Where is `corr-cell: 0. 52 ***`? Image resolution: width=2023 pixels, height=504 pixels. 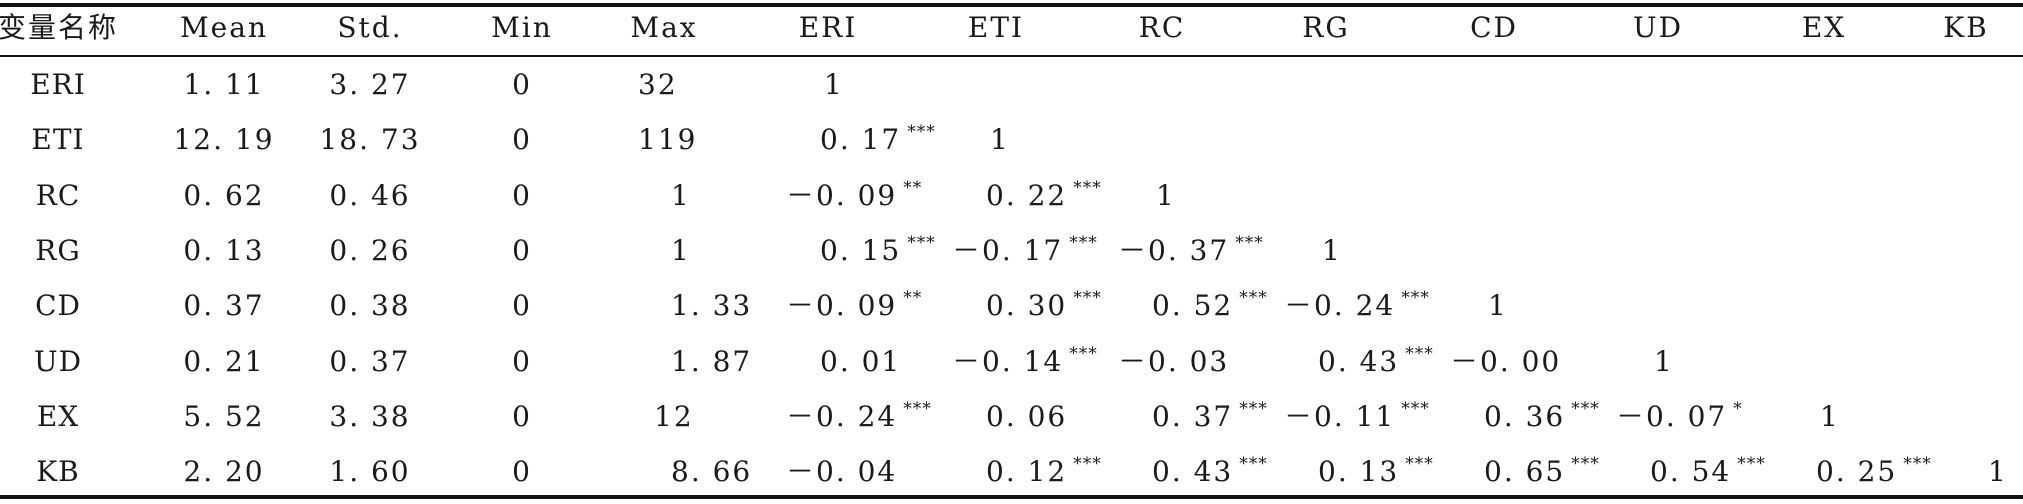
corr-cell: 0. 52 *** is located at coordinates (1210, 306).